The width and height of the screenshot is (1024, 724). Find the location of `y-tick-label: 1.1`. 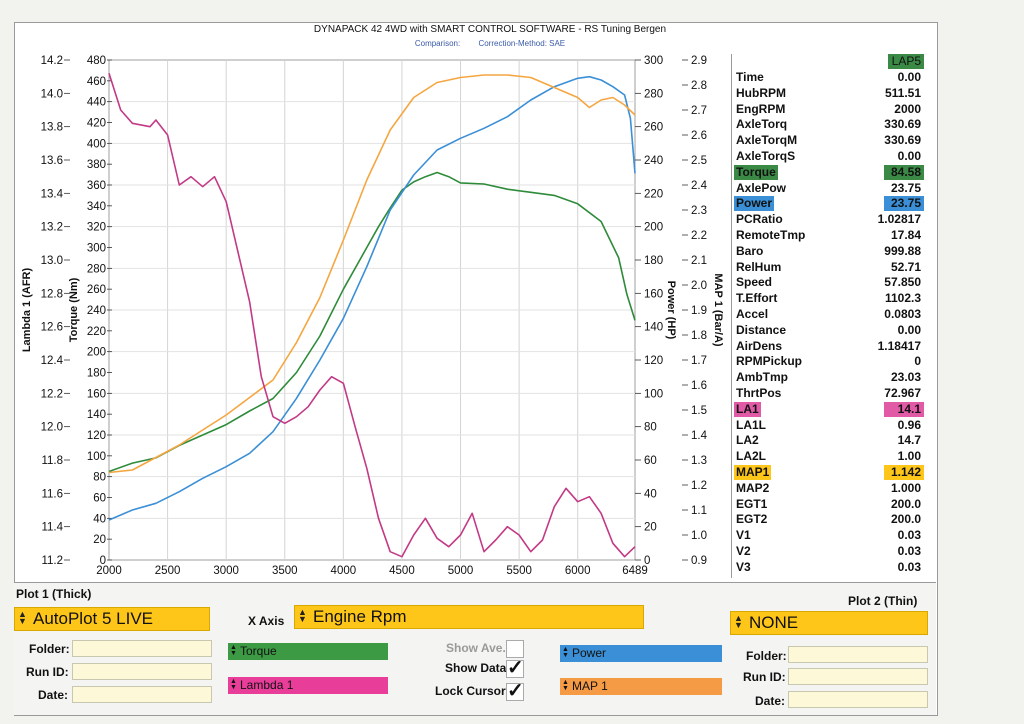

y-tick-label: 1.1 is located at coordinates (699, 511).